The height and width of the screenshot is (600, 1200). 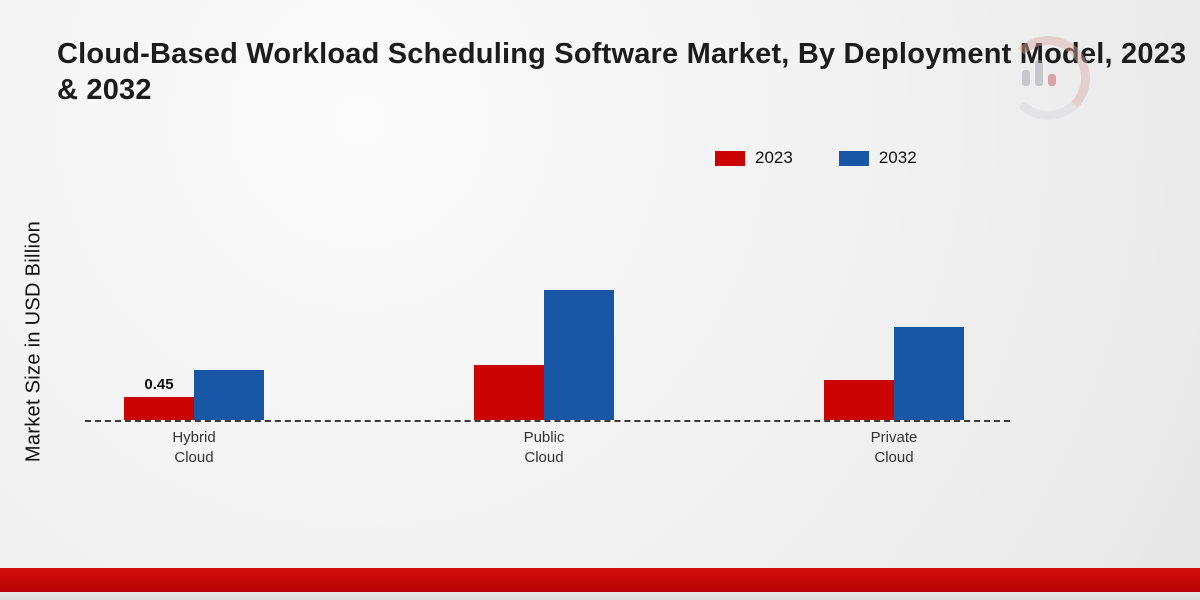 What do you see at coordinates (159, 384) in the screenshot?
I see `bar-value-label: 0.45` at bounding box center [159, 384].